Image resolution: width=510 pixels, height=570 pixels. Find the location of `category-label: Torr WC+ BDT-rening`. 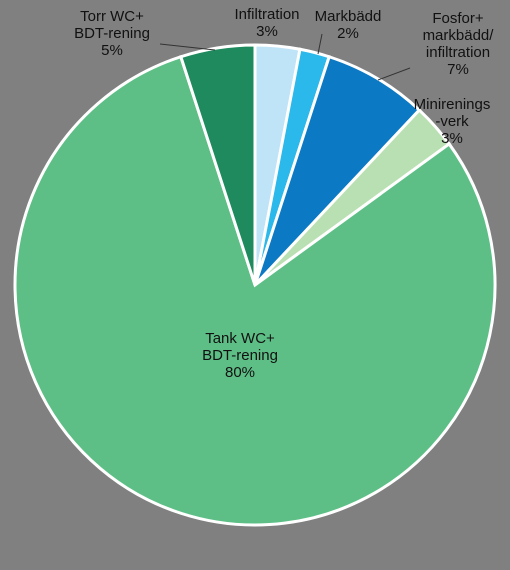

category-label: Torr WC+ BDT-rening is located at coordinates (112, 25).